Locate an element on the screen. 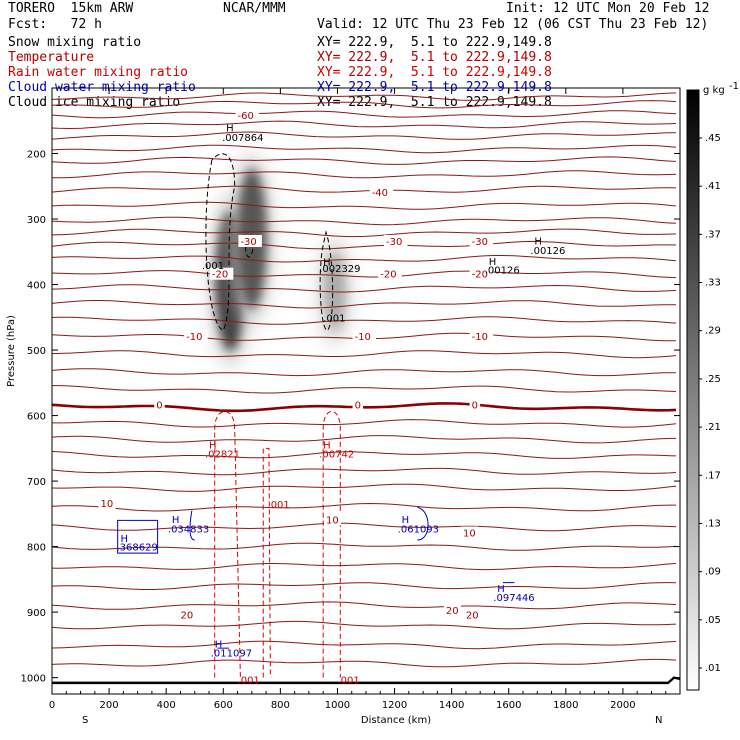  ground-line is located at coordinates (366, 680).